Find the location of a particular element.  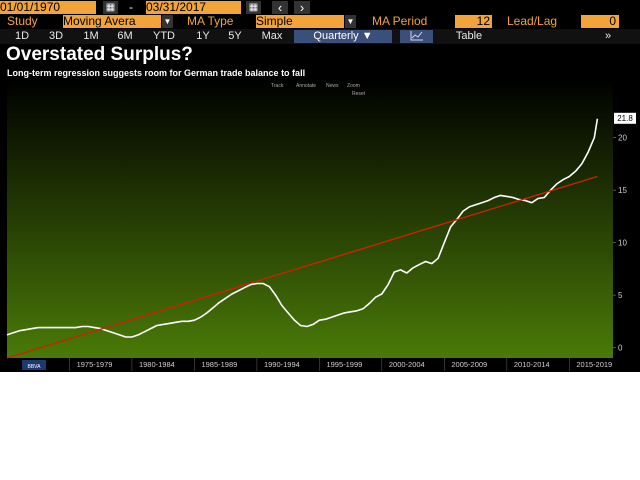

ma-type-dropdown-icon: ▼ is located at coordinates (350, 21).